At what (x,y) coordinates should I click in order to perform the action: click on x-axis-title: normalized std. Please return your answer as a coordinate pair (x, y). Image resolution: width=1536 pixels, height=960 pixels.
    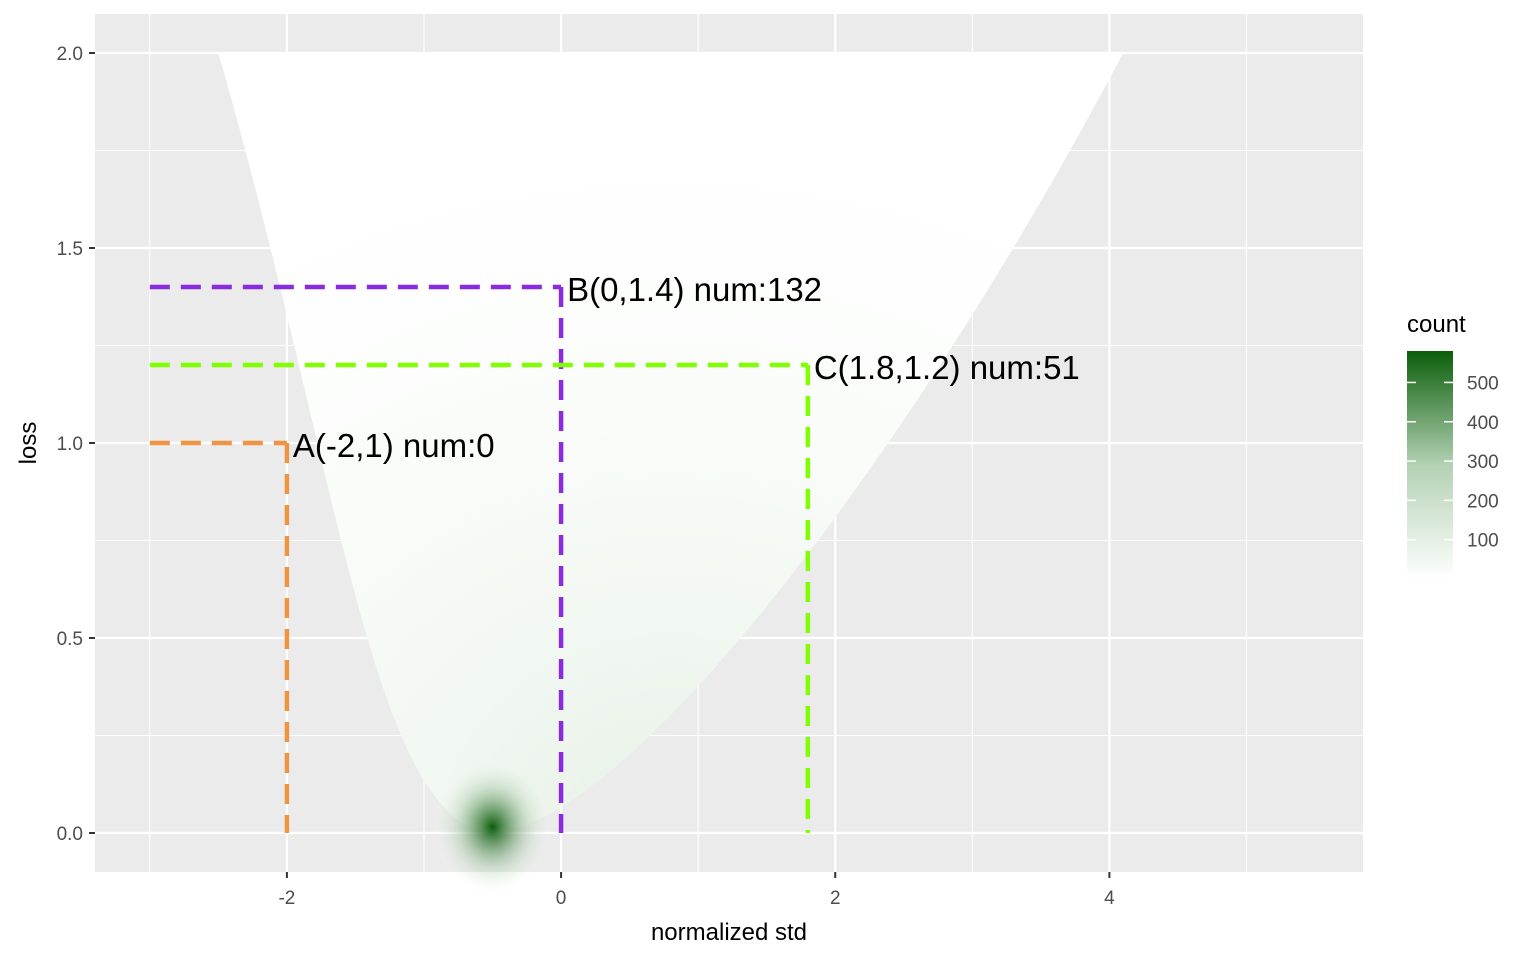
    Looking at the image, I should click on (729, 932).